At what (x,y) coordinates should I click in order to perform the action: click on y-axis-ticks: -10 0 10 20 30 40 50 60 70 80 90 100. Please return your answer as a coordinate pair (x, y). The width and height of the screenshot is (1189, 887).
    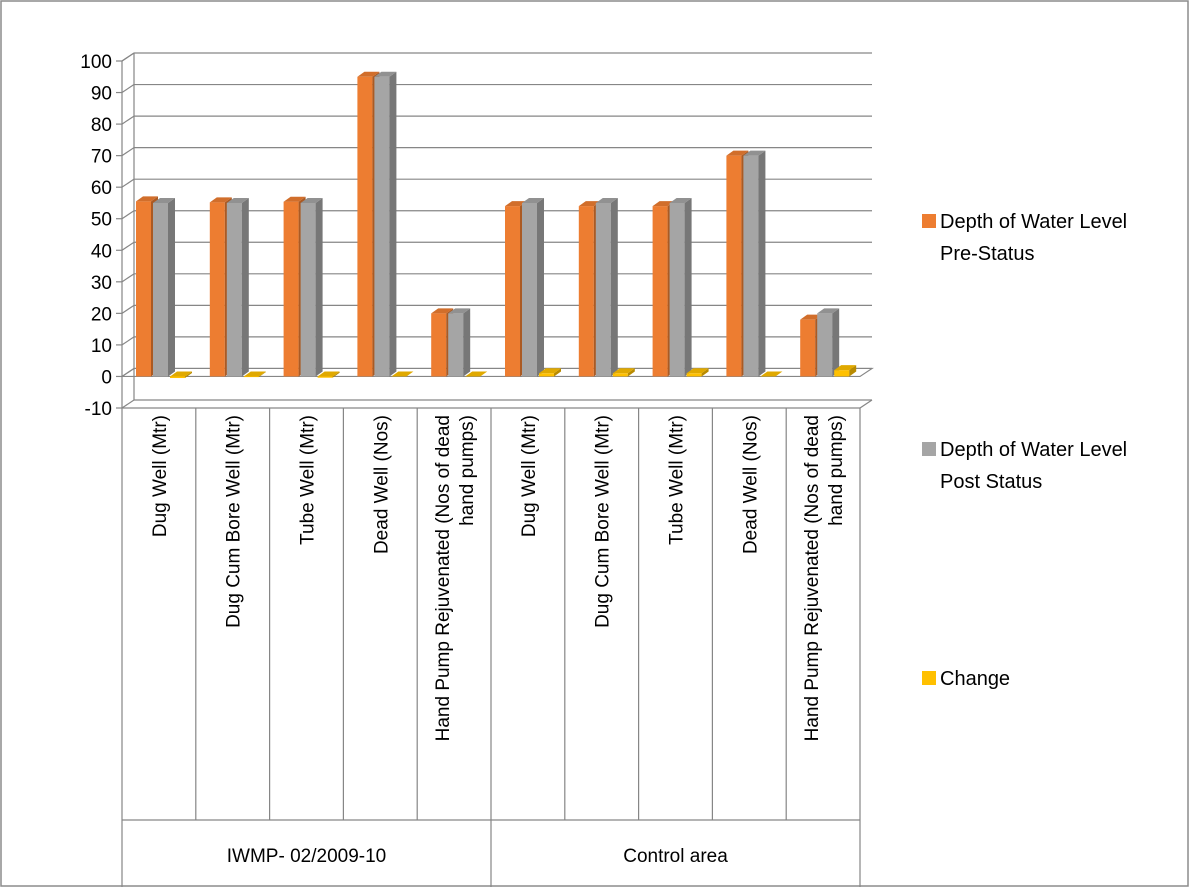
    Looking at the image, I should click on (101, 236).